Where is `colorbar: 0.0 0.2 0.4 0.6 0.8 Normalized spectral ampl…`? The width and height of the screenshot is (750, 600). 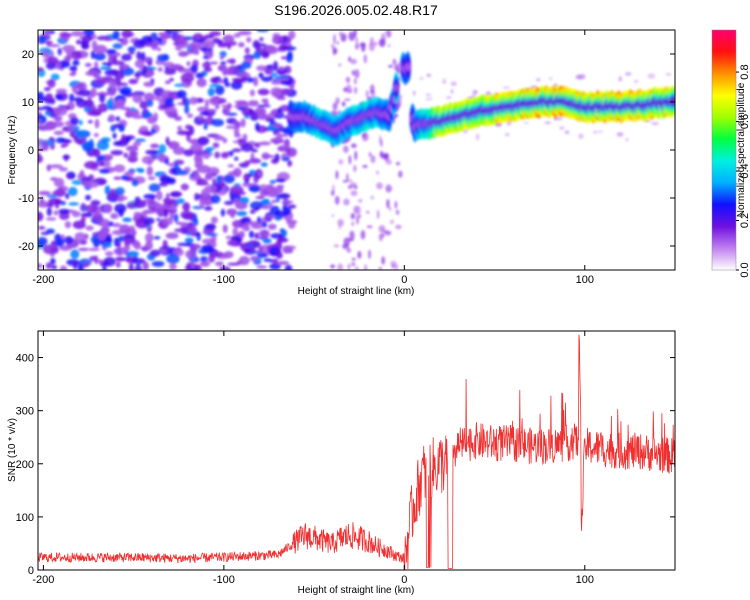 colorbar: 0.0 0.2 0.4 0.6 0.8 Normalized spectral ampl… is located at coordinates (730, 153).